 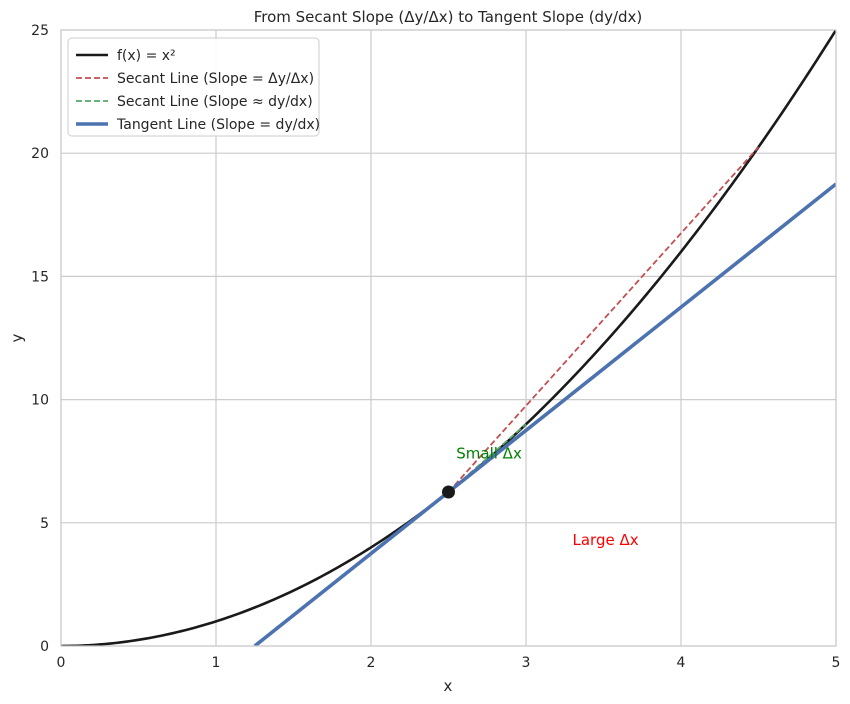 What do you see at coordinates (40, 277) in the screenshot?
I see `y-tick-label: 15` at bounding box center [40, 277].